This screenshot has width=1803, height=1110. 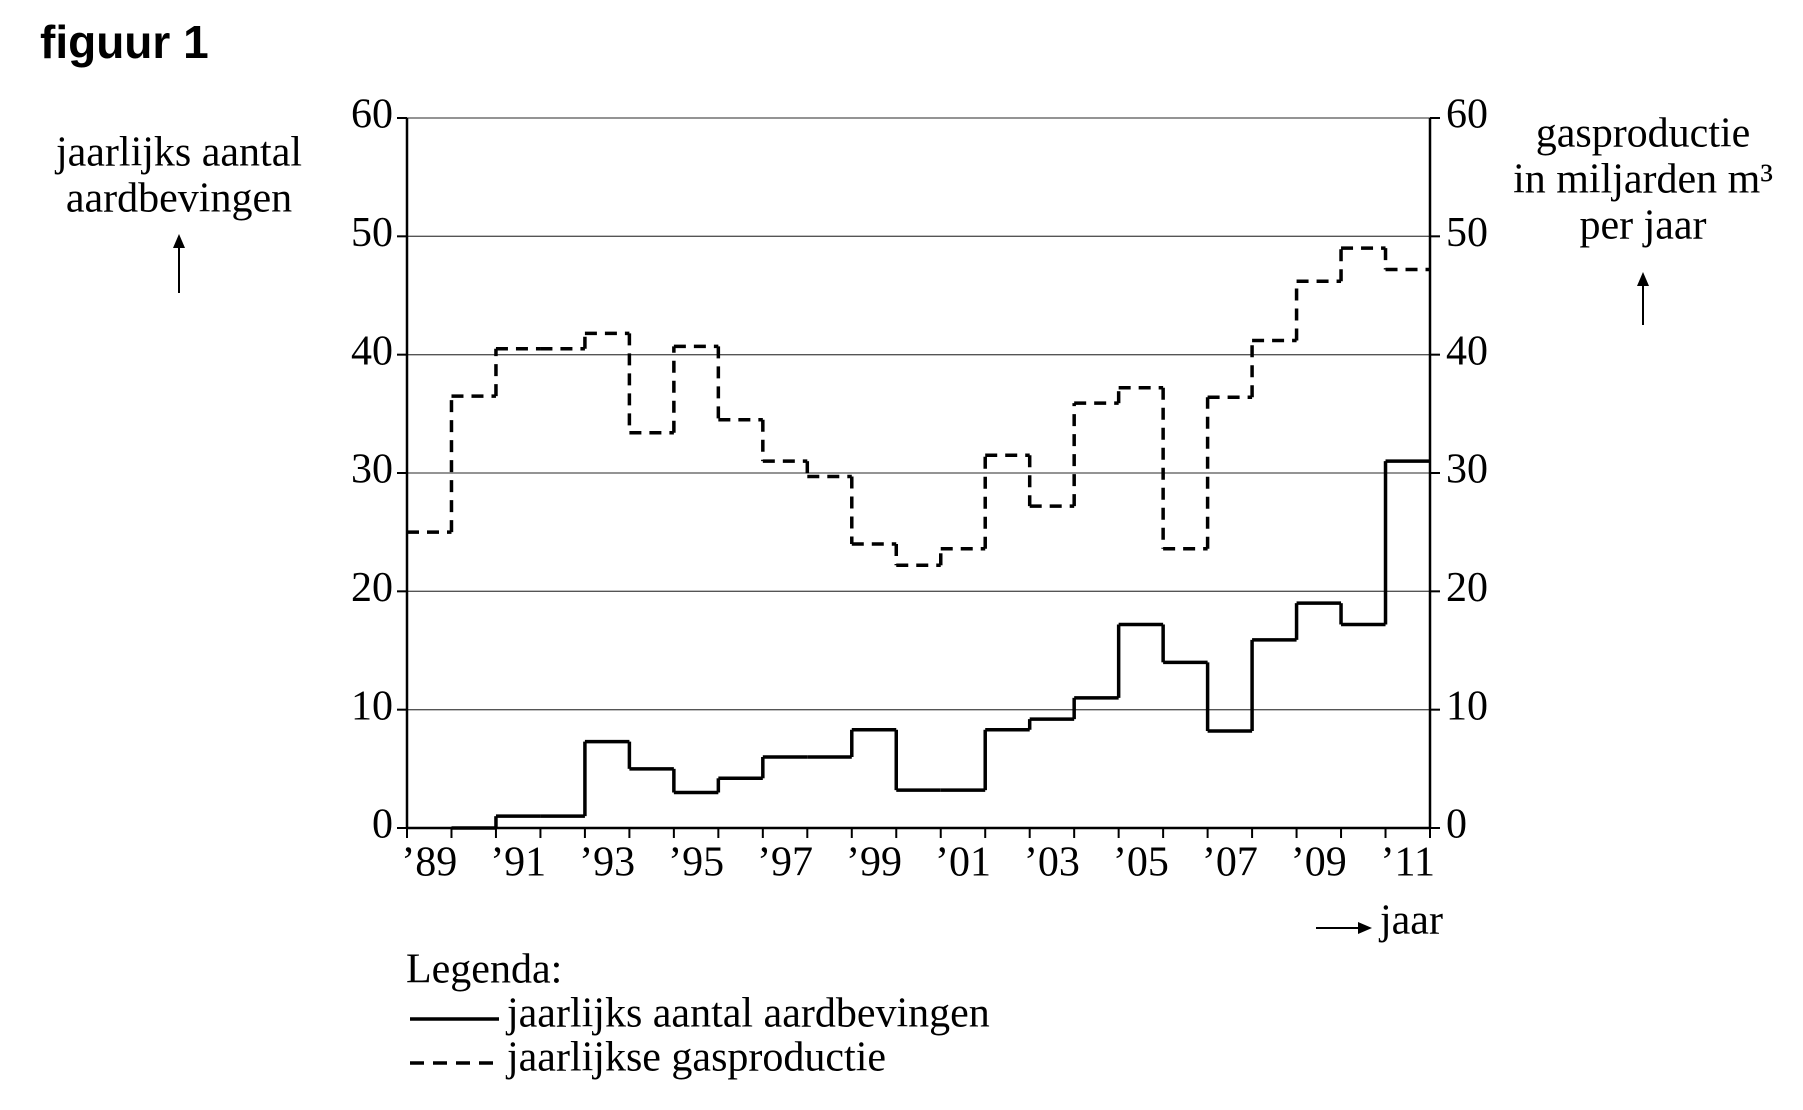 What do you see at coordinates (1467, 115) in the screenshot?
I see `y2-tick-label: 60` at bounding box center [1467, 115].